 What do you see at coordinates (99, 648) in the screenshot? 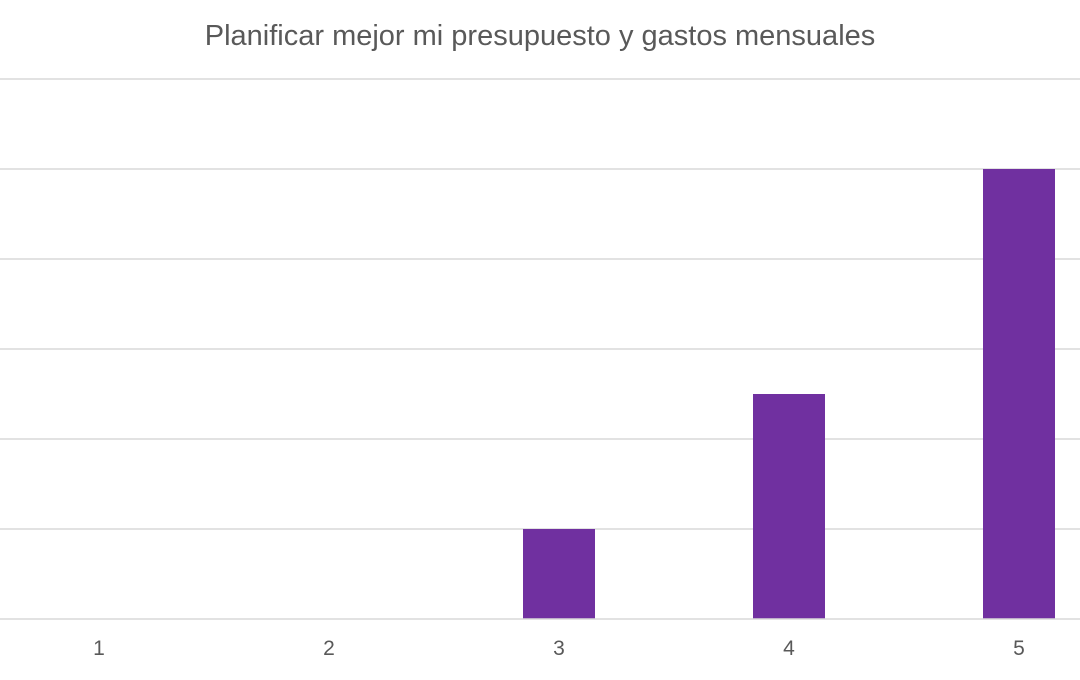
I see `x-tick-label-1: 1` at bounding box center [99, 648].